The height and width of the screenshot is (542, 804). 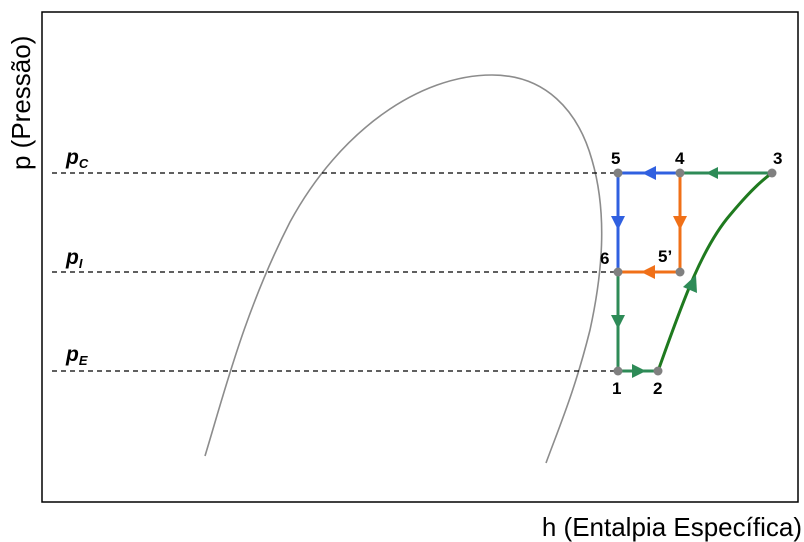 What do you see at coordinates (680, 158) in the screenshot?
I see `point-label-4: 4` at bounding box center [680, 158].